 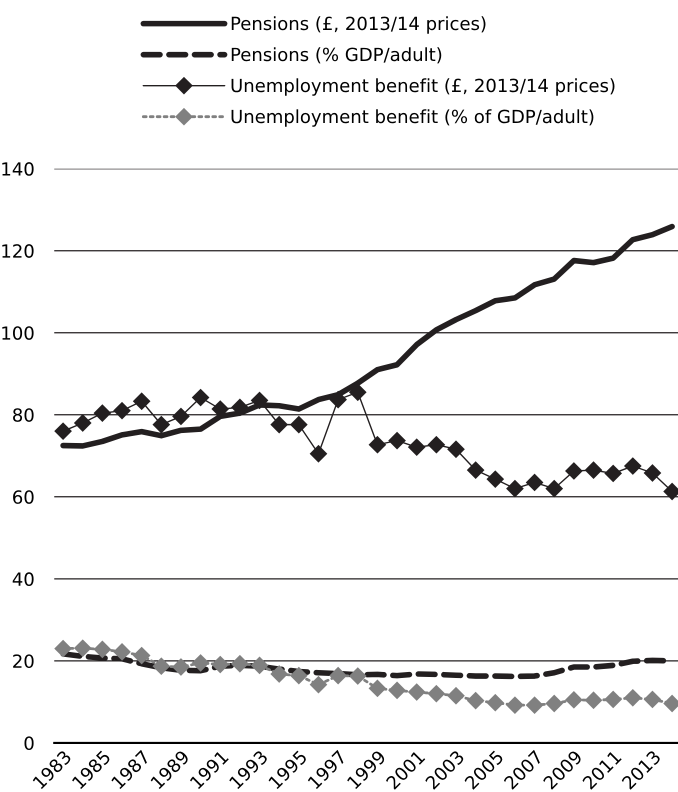 What do you see at coordinates (18, 169) in the screenshot?
I see `y-tick-label: 140` at bounding box center [18, 169].